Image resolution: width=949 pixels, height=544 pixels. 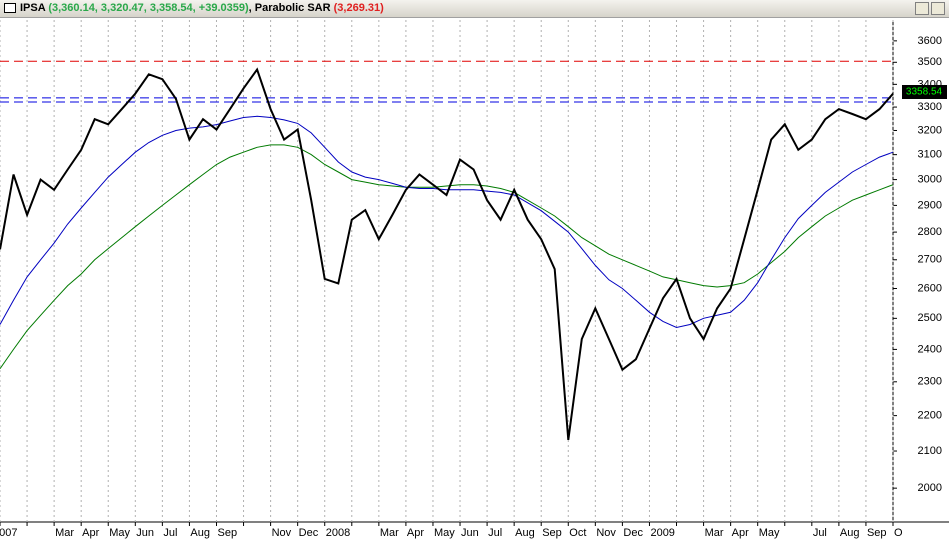 I want to click on last-price: 3358.54, so click(x=924, y=92).